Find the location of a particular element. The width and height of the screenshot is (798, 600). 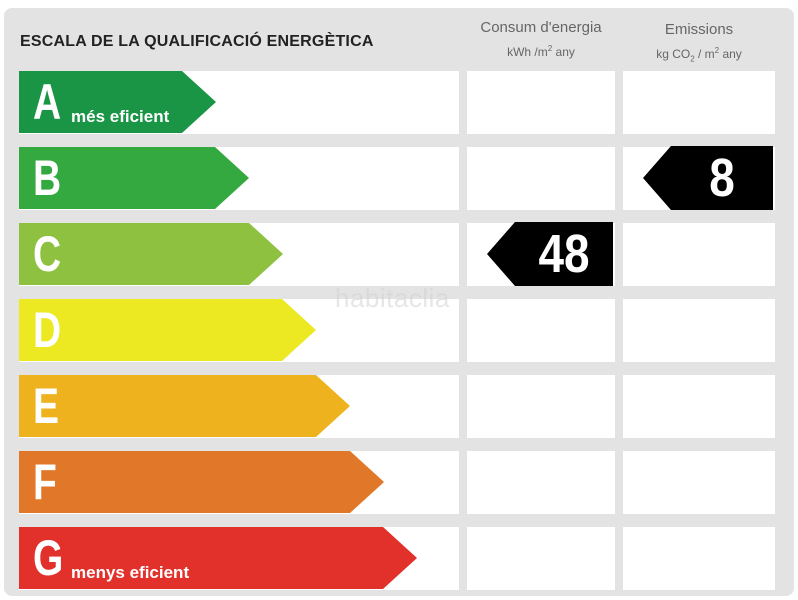

emissions-column-header: Emissions kg CO2 / m2 any is located at coordinates (699, 44).